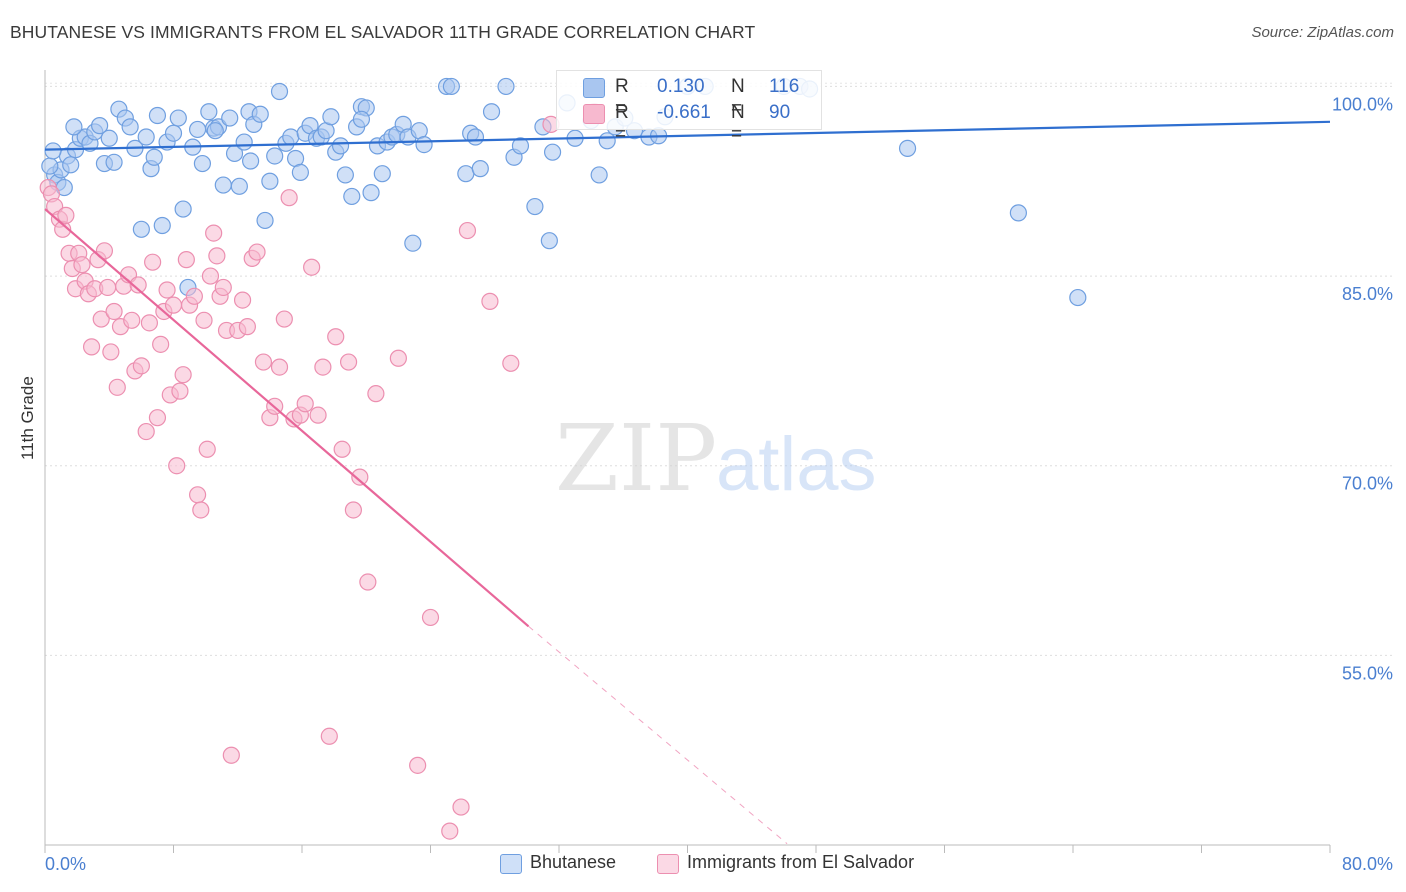 Image resolution: width=1406 pixels, height=892 pixels. What do you see at coordinates (681, 86) in the screenshot?
I see `legend-r-value: 0.130` at bounding box center [681, 86].